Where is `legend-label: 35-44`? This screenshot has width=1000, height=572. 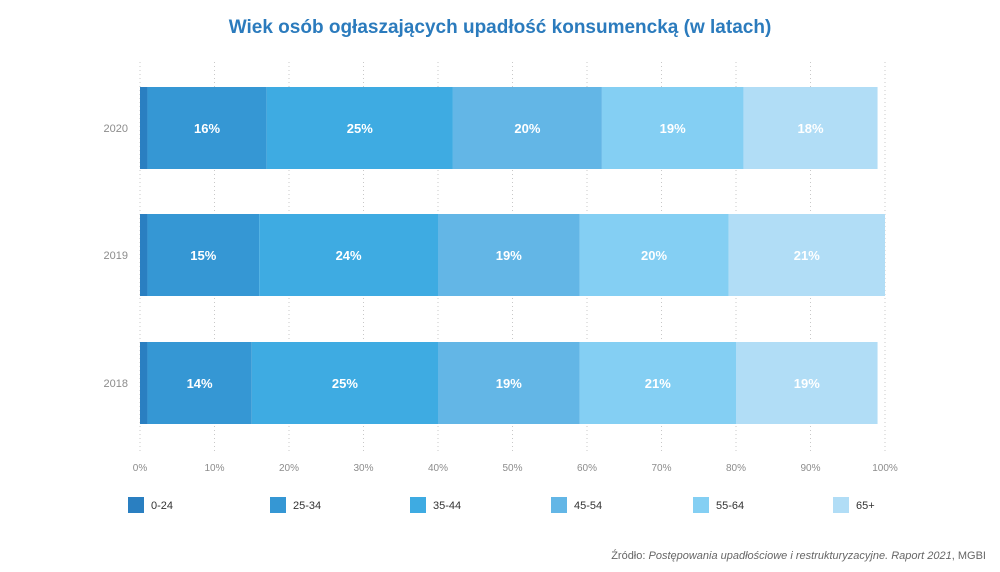
legend-label: 35-44 is located at coordinates (447, 506).